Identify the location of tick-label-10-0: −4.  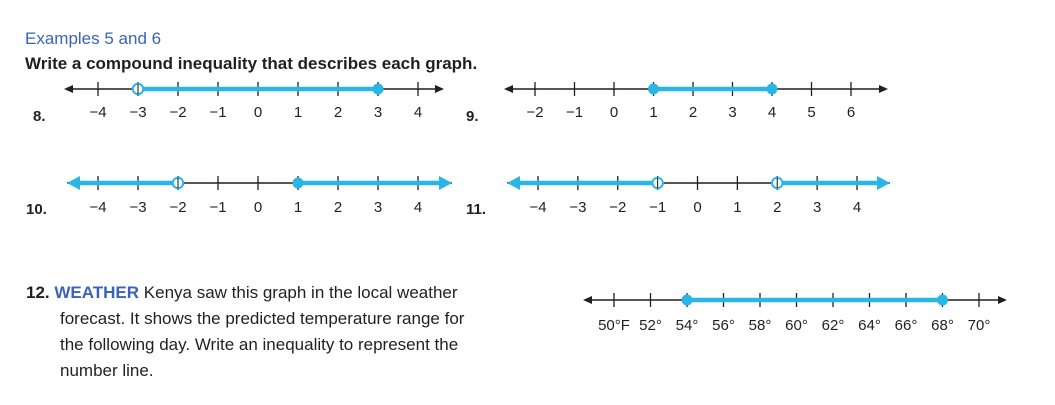
(97, 207).